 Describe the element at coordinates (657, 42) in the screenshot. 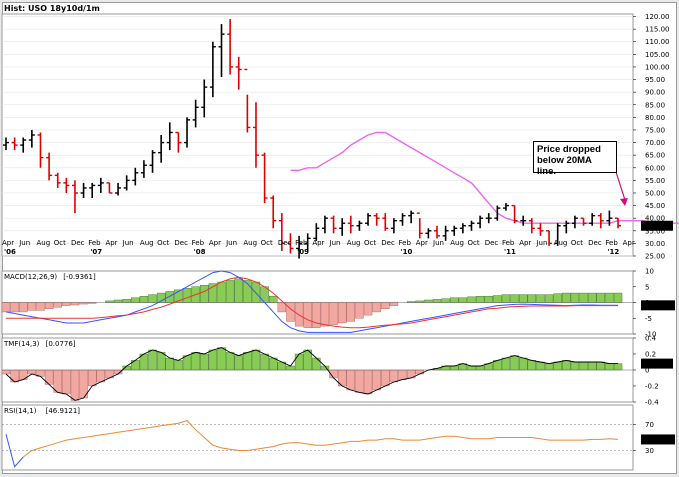

I see `price-tick-label: 110.00` at that location.